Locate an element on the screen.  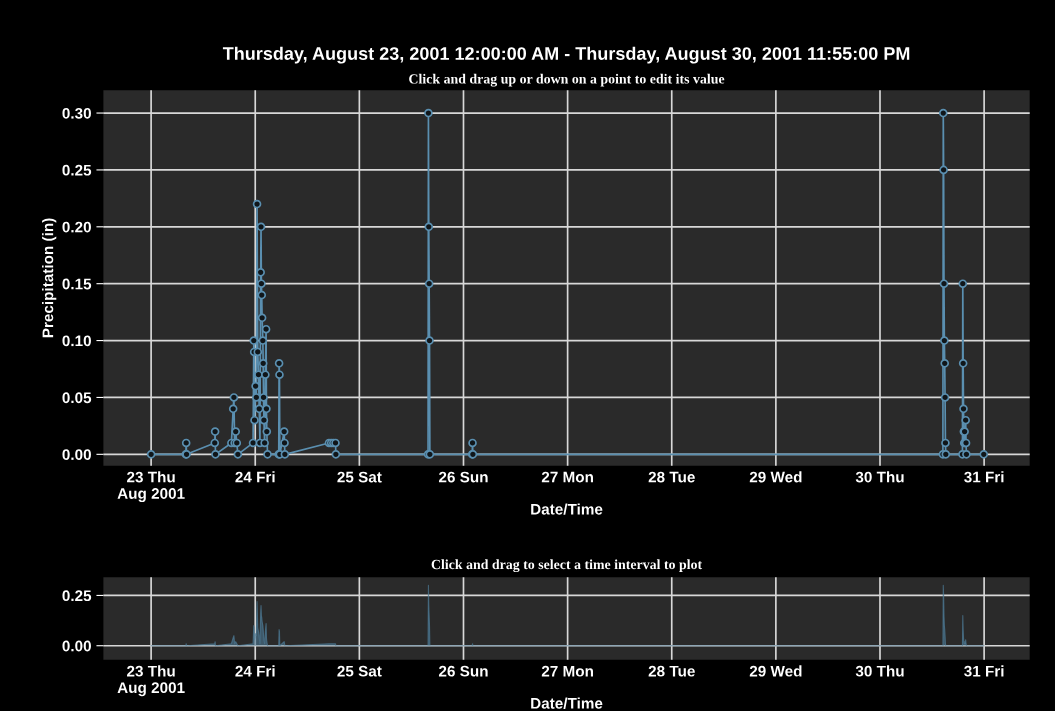
y-tick-label: 0.10 is located at coordinates (76, 341).